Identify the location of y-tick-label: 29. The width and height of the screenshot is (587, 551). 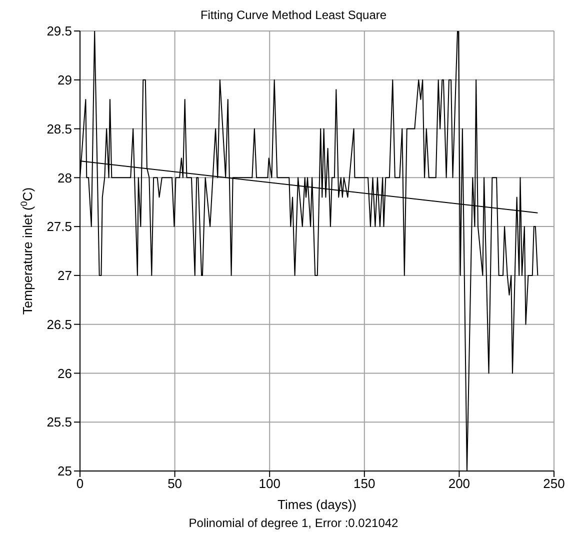
(65, 80).